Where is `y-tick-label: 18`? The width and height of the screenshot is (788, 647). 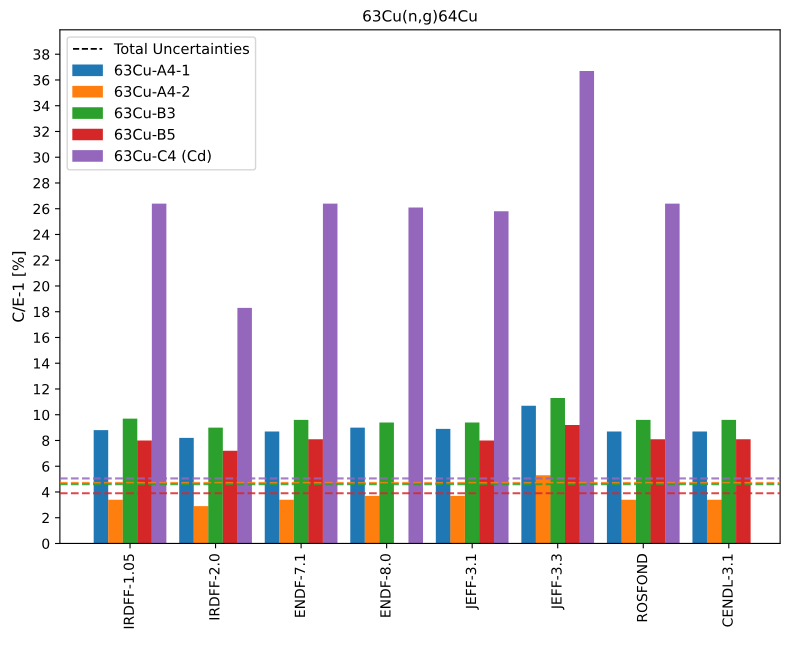
y-tick-label: 18 is located at coordinates (42, 312).